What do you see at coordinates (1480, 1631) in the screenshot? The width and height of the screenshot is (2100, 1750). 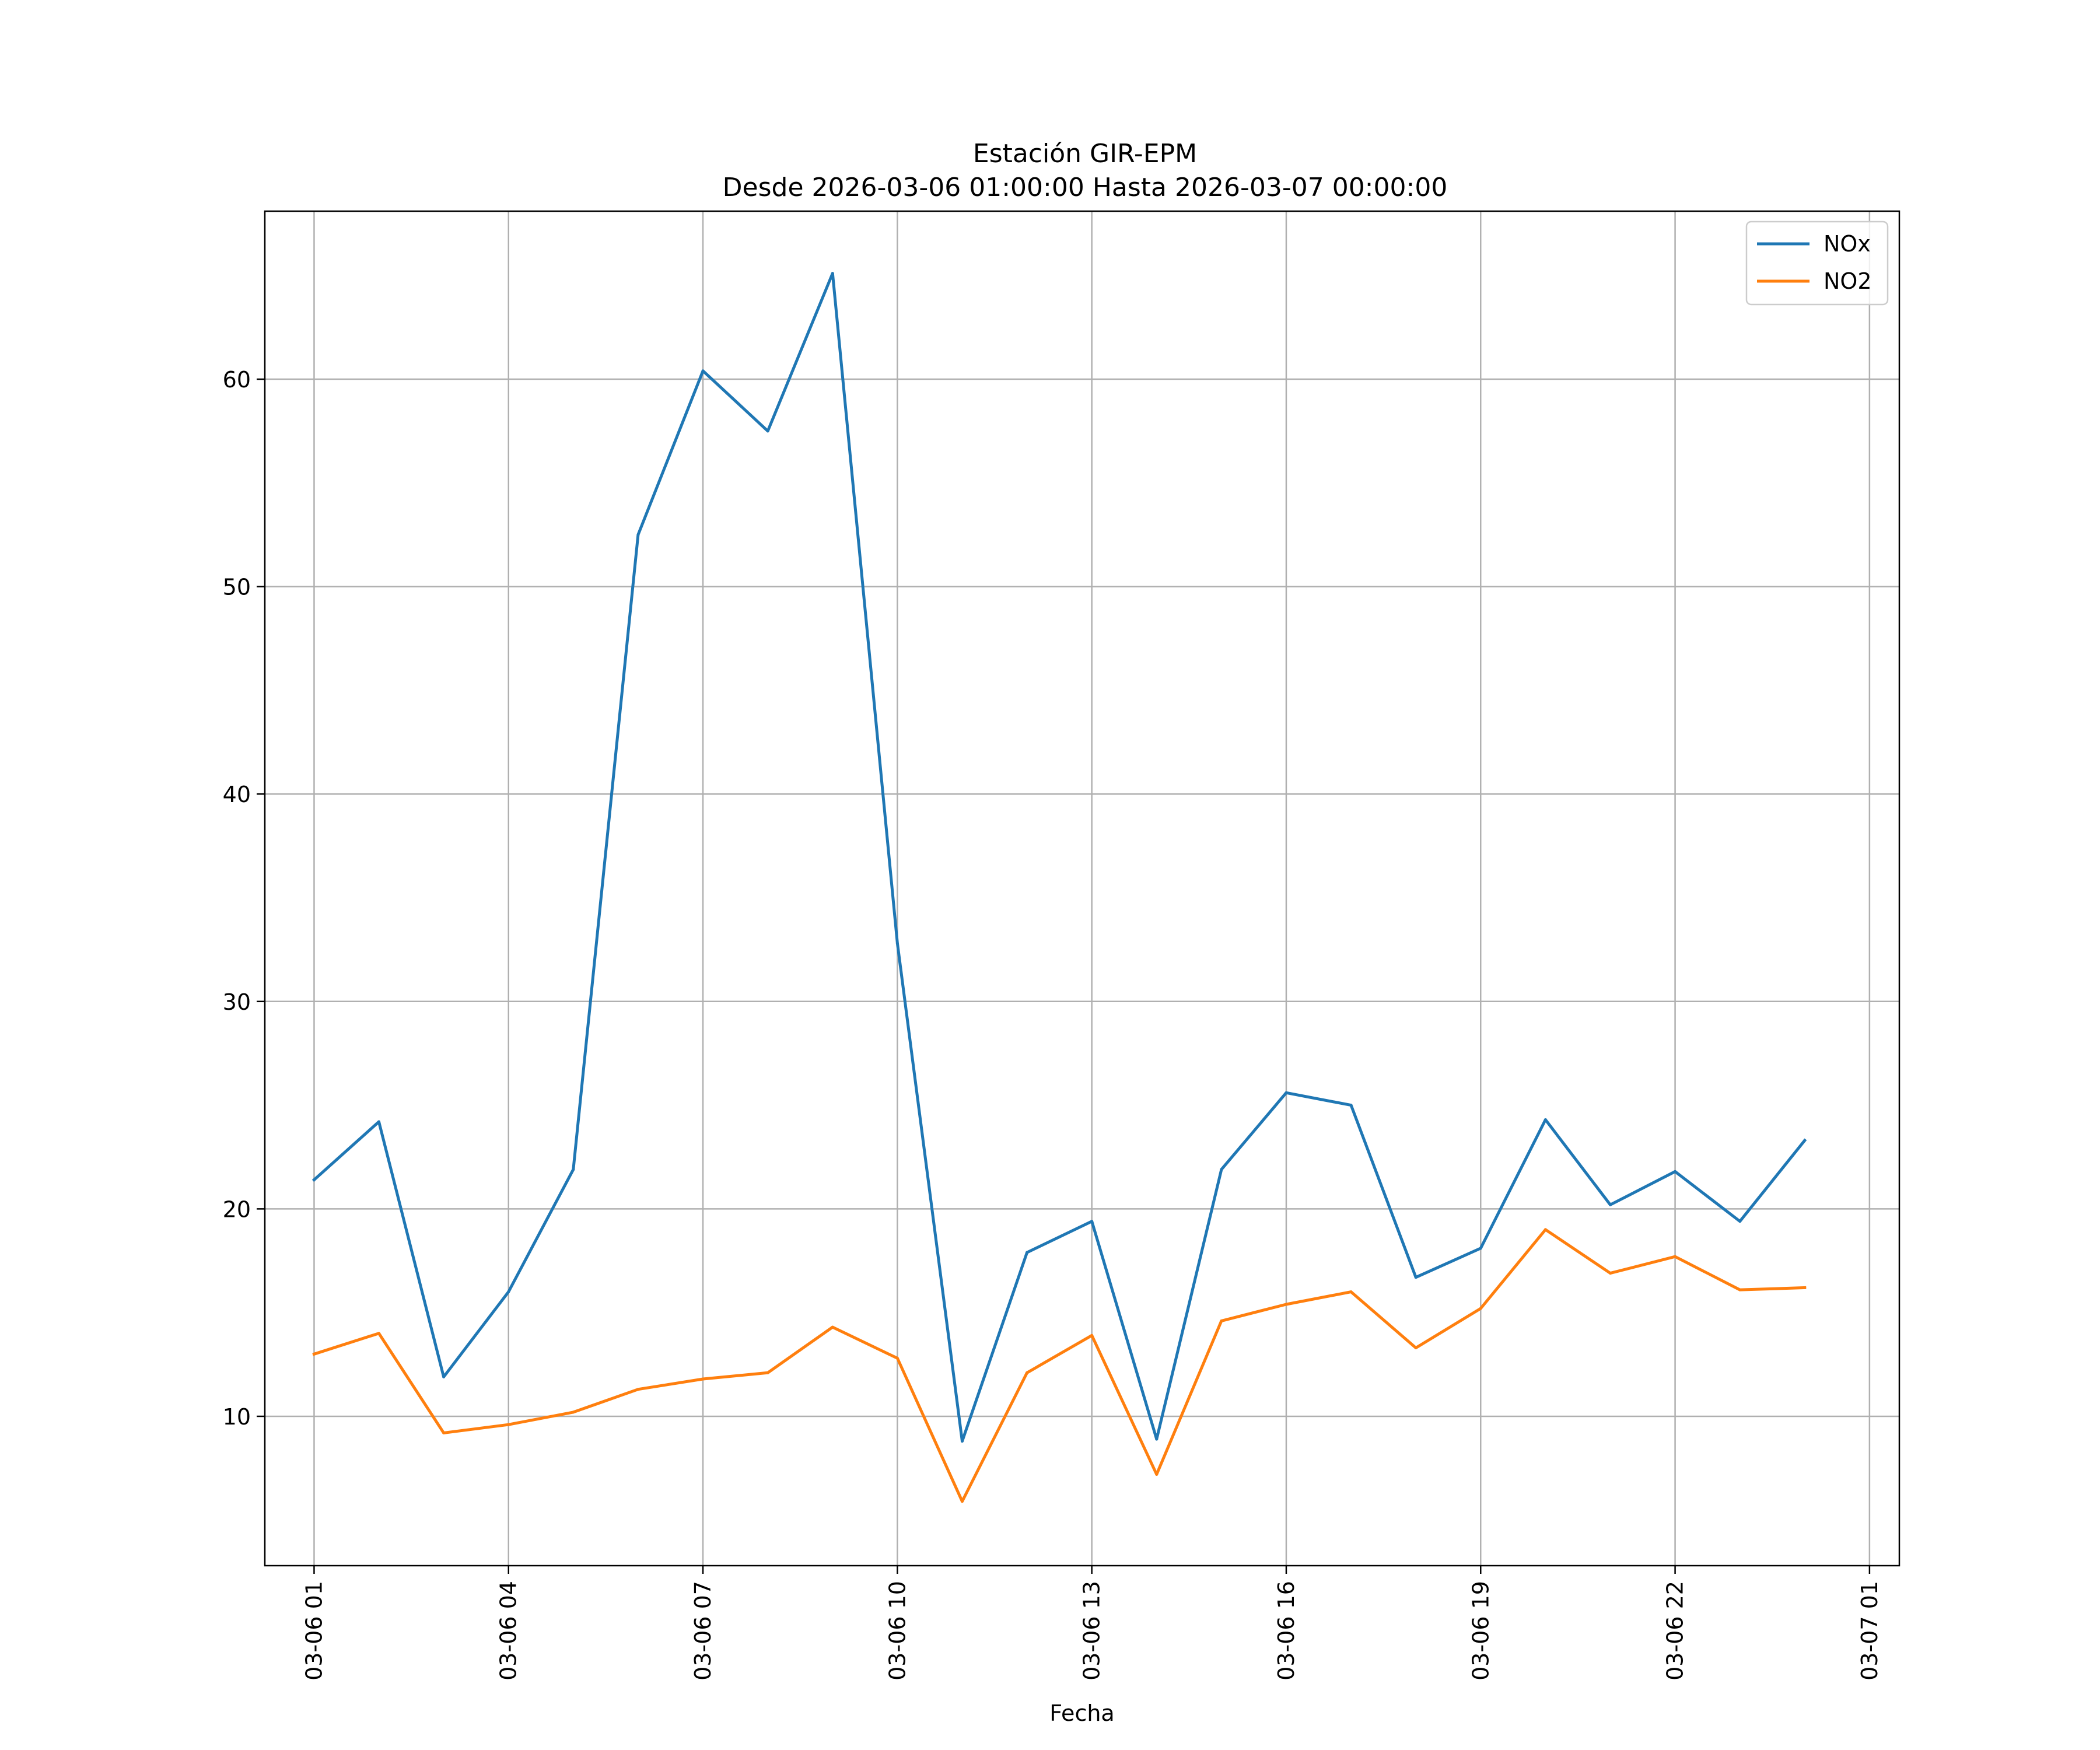 I see `x-tick-label: 03-06 19` at bounding box center [1480, 1631].